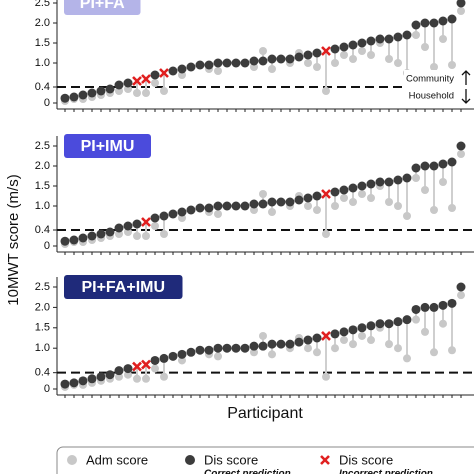 The image size is (474, 474). Describe the element at coordinates (247, 471) in the screenshot. I see `legend-sublabel: Correct prediction` at that location.